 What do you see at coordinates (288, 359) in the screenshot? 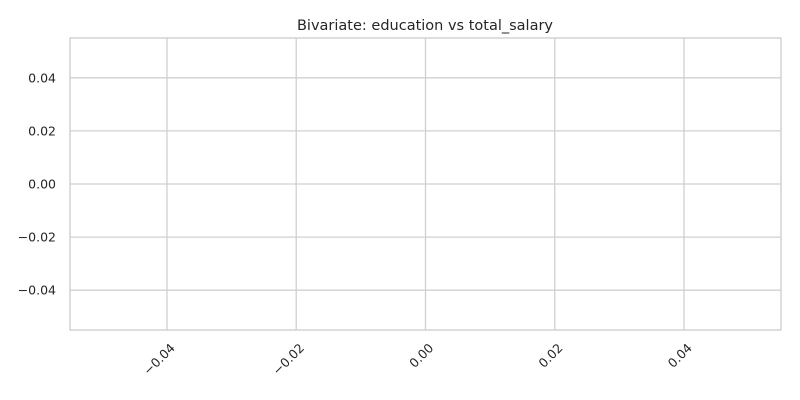
I see `x-tick-label: −0.02` at bounding box center [288, 359].